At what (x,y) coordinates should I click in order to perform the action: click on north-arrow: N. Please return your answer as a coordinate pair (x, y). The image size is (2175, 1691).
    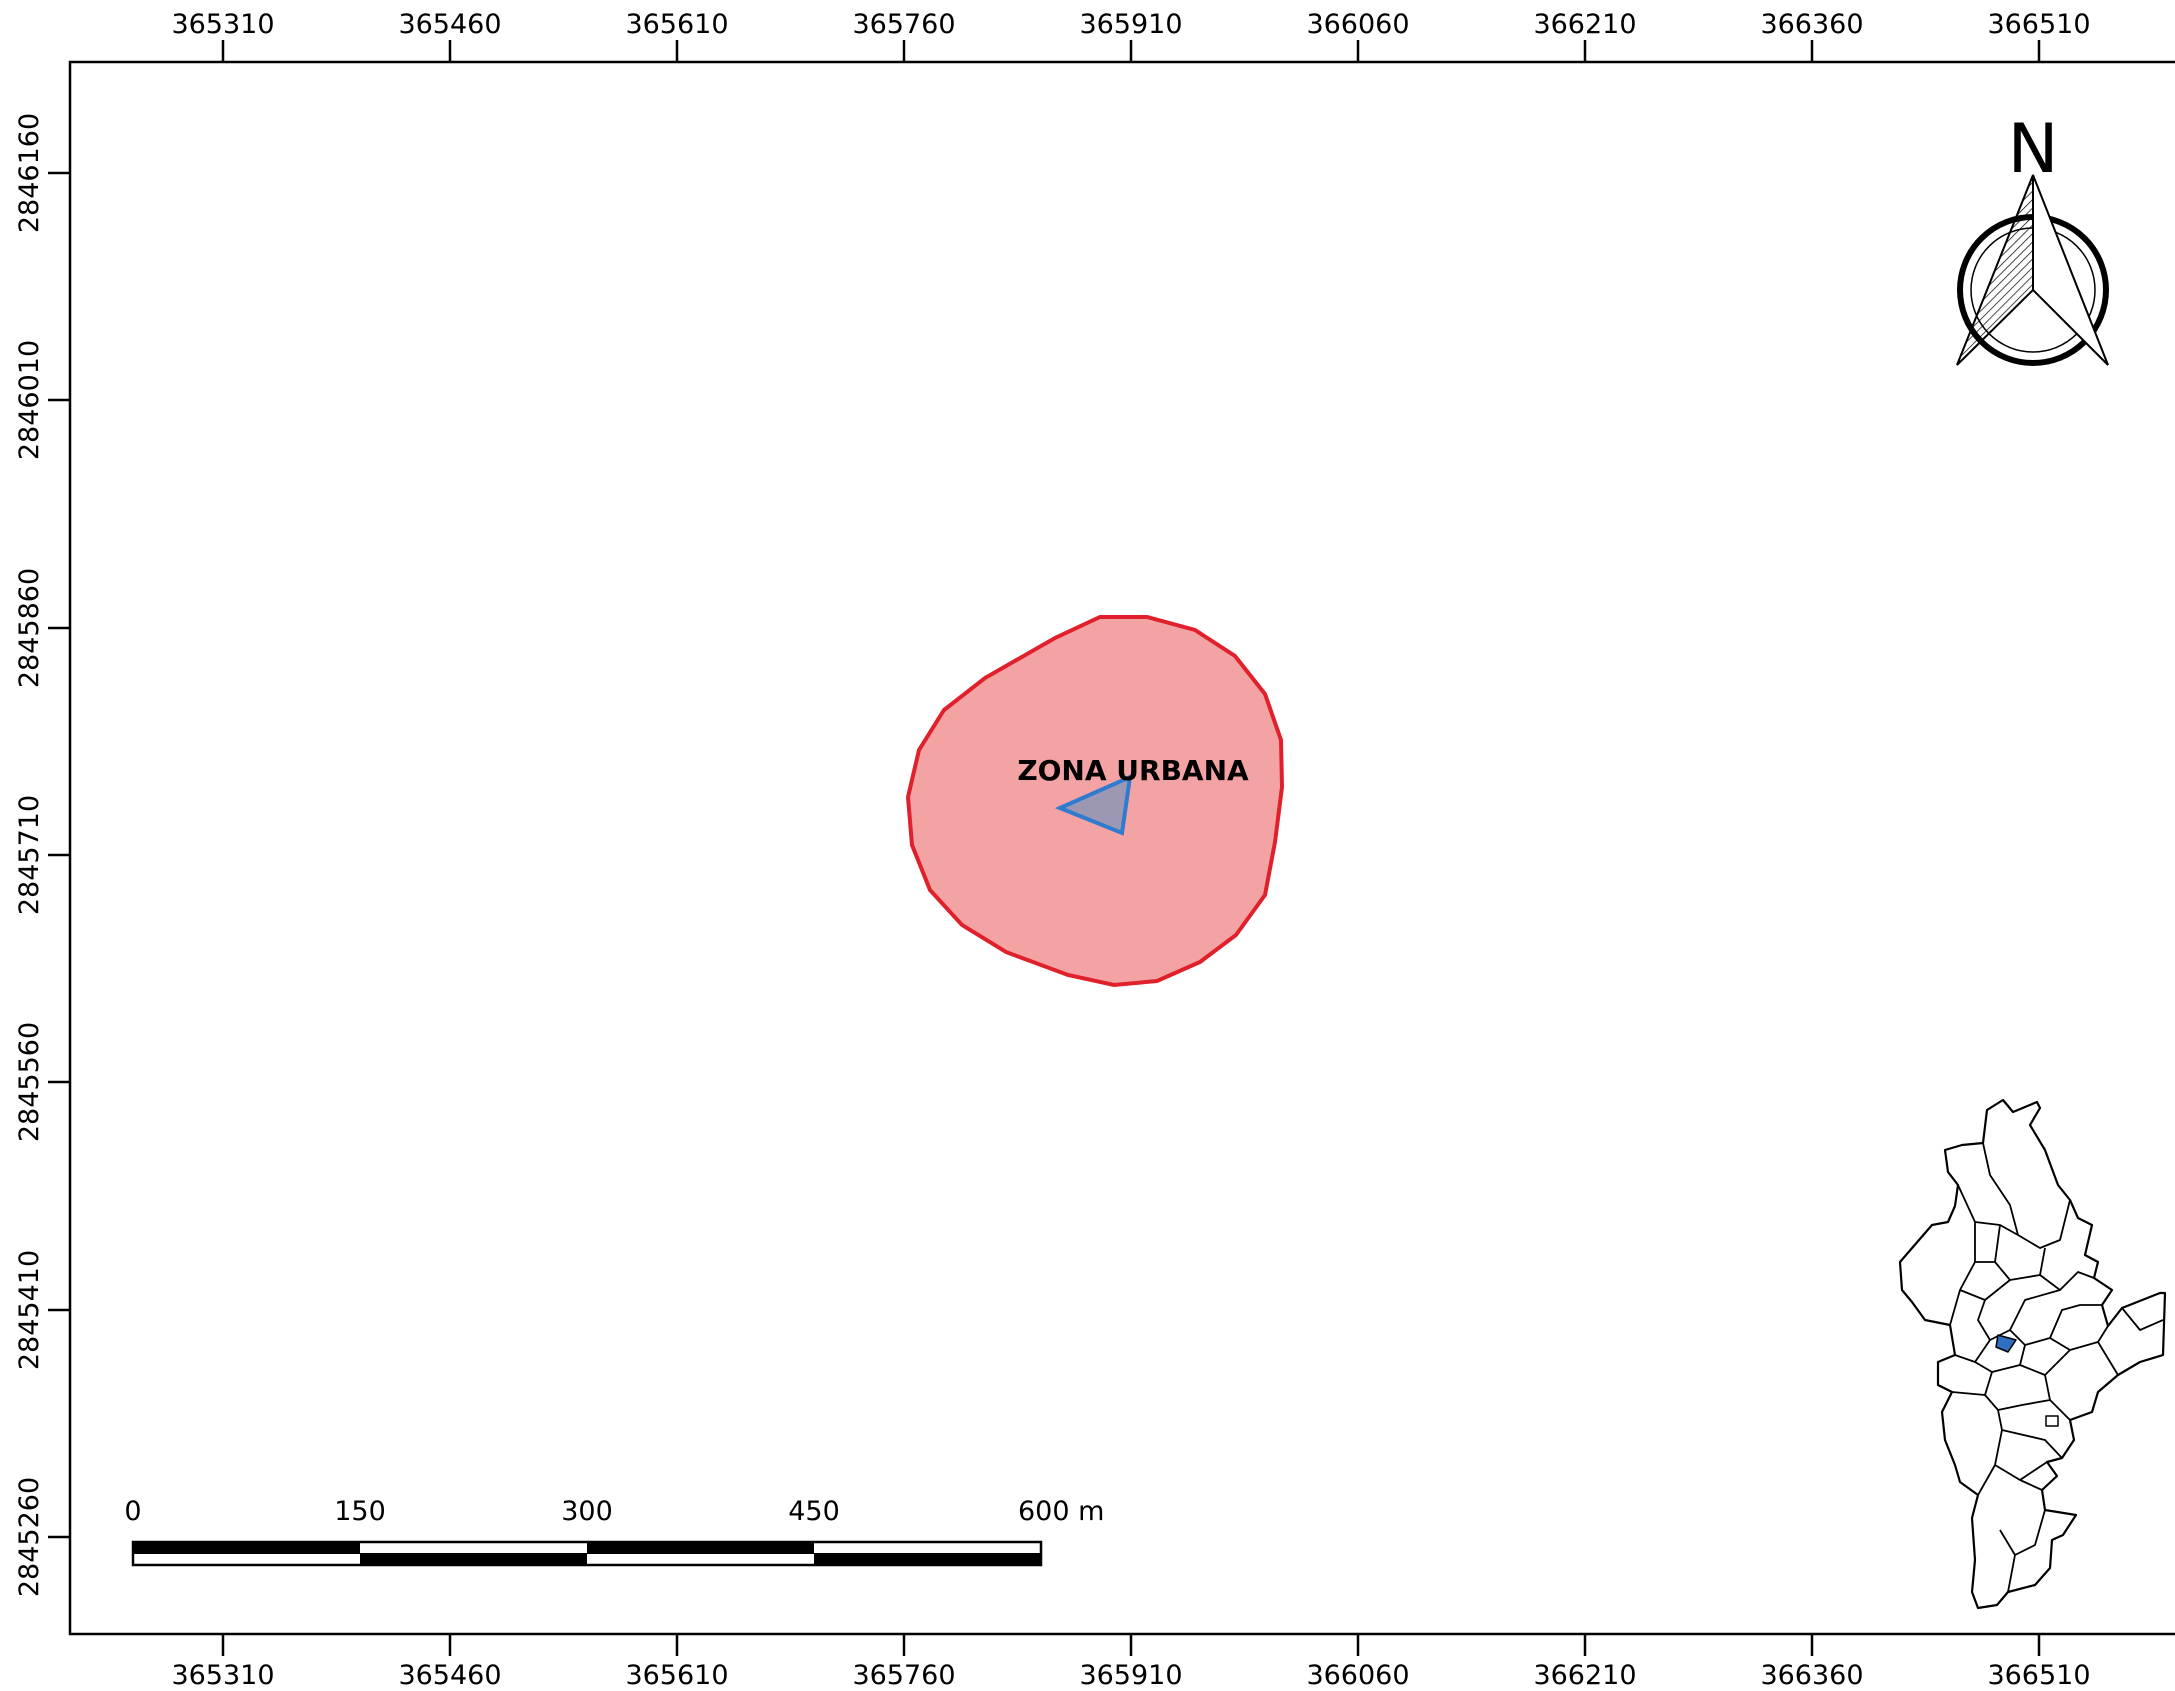
    Looking at the image, I should click on (2032, 238).